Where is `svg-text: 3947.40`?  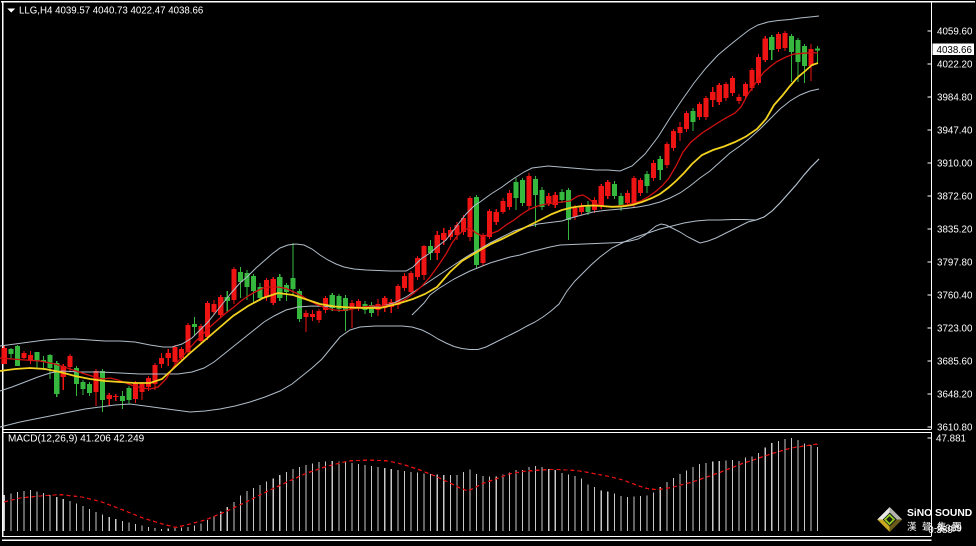 svg-text: 3947.40 is located at coordinates (955, 131).